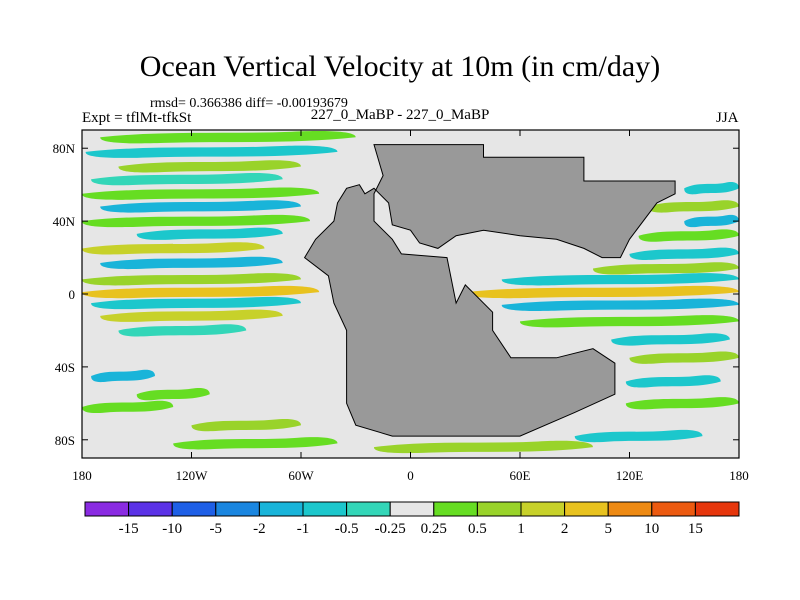 The width and height of the screenshot is (800, 600). Describe the element at coordinates (301, 475) in the screenshot. I see `x-tick-label: 60W` at that location.